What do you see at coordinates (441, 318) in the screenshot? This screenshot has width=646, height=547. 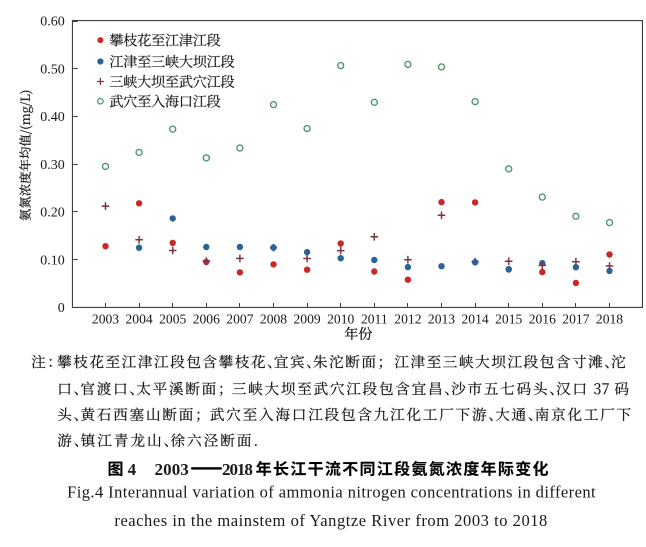 I see `svg-text: 2013` at bounding box center [441, 318].